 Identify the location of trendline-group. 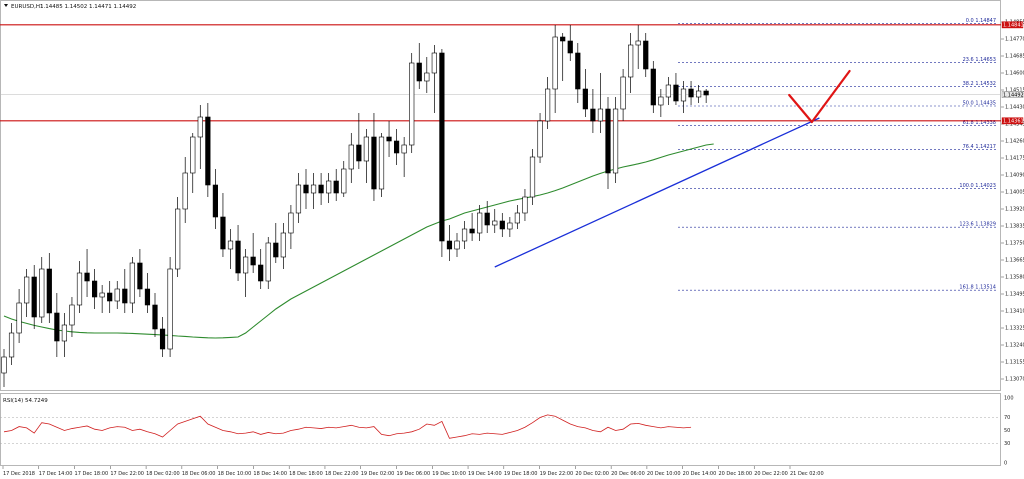
(657, 192).